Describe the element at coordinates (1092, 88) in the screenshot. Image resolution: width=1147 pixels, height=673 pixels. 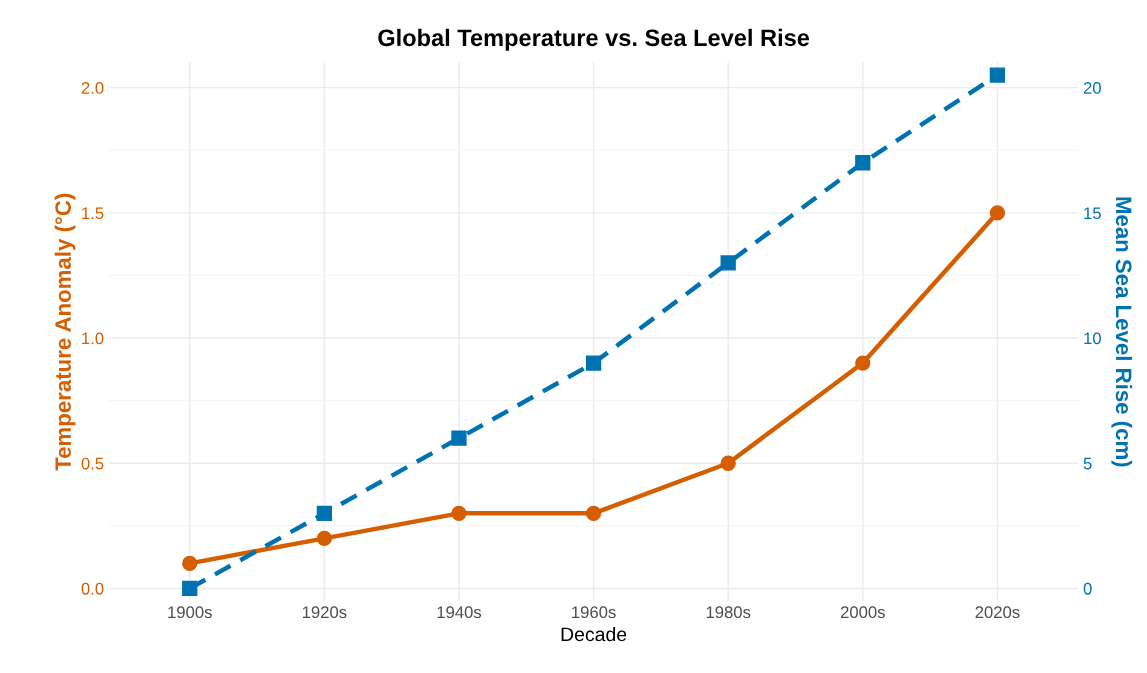
I see `y2-tick-label: 20` at that location.